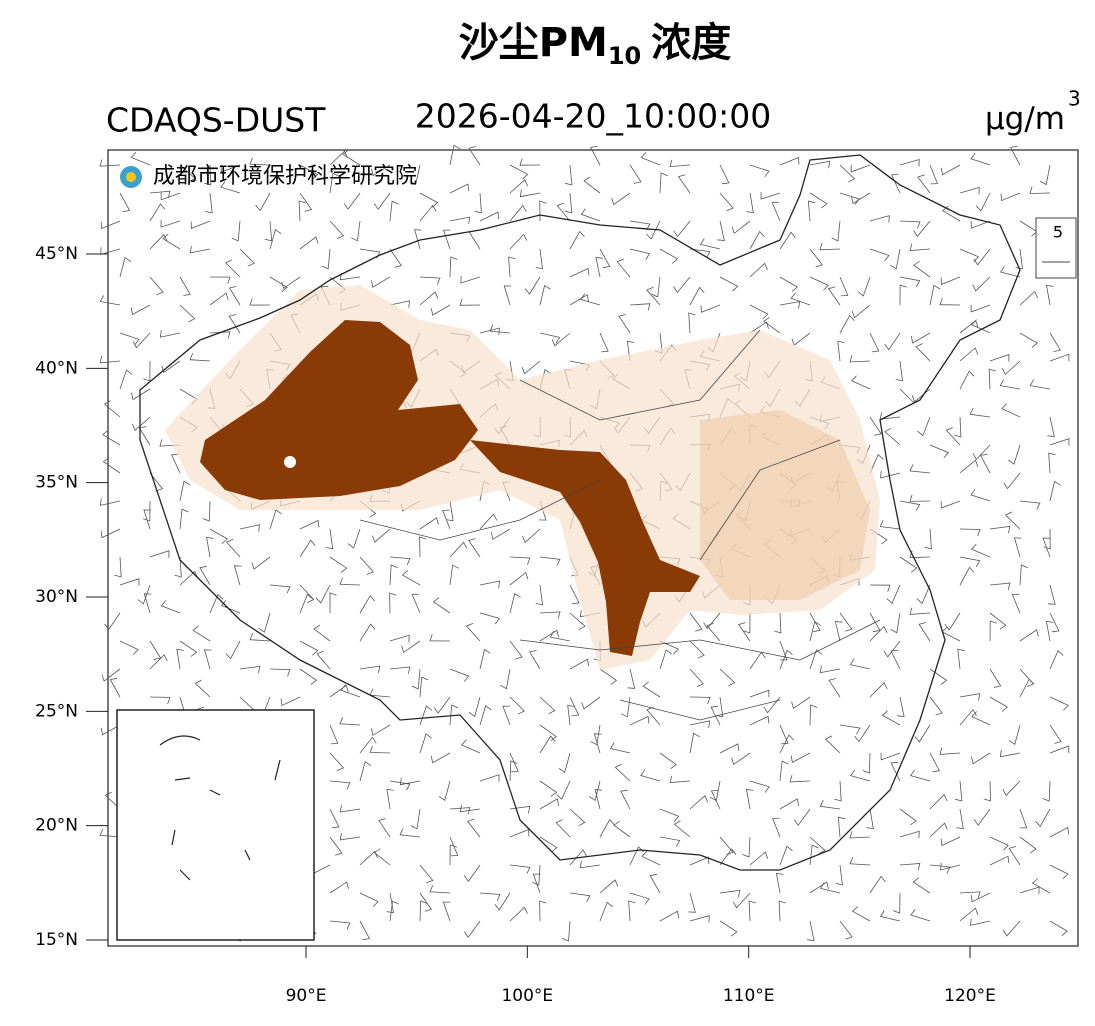 This screenshot has height=1026, width=1095. Describe the element at coordinates (595, 45) in the screenshot. I see `title: 沙尘PM10 浓度` at that location.